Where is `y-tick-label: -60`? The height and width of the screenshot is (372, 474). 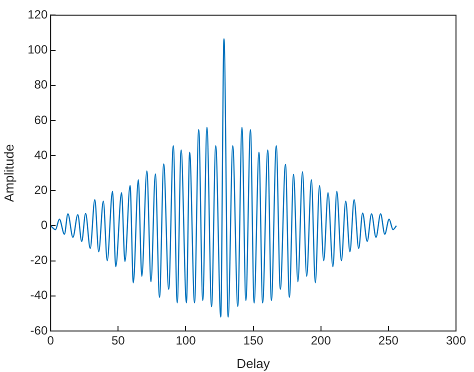 y-tick-label: -60 is located at coordinates (39, 330).